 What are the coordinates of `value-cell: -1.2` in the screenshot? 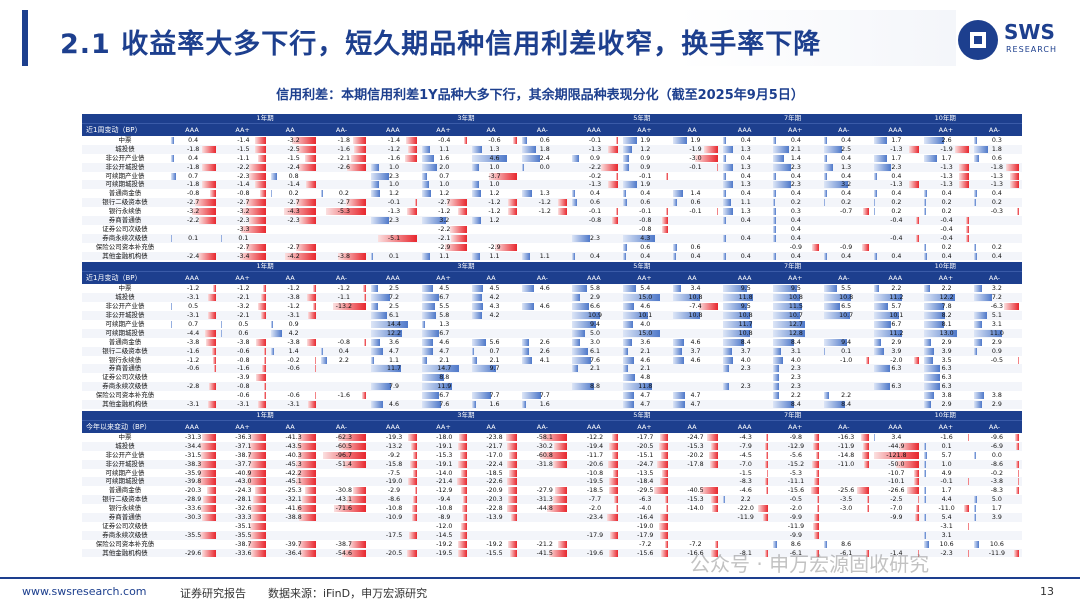 It's located at (193, 360).